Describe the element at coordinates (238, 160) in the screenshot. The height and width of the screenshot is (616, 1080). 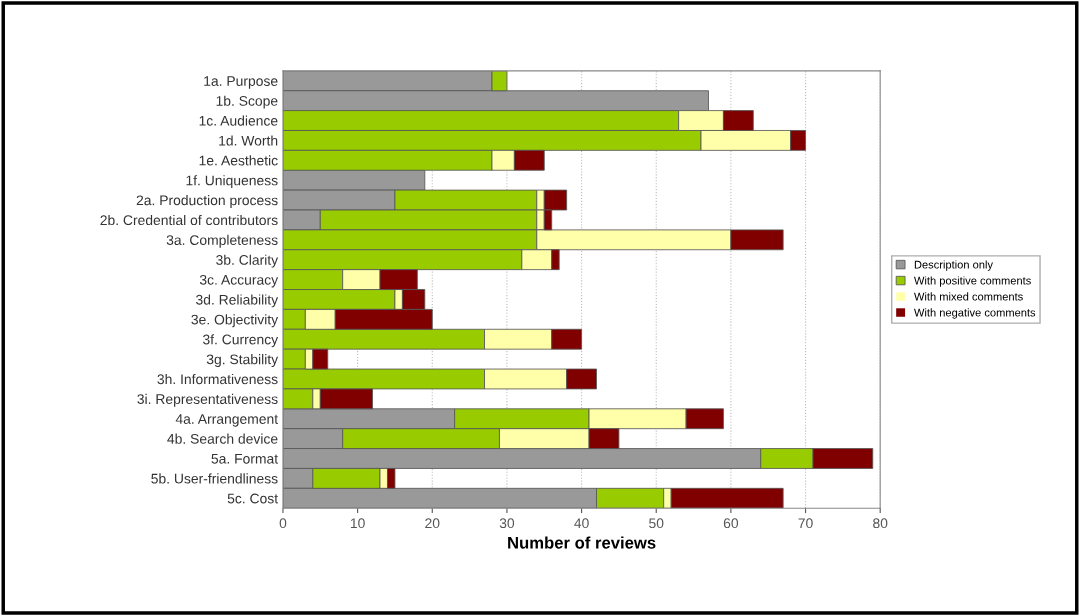
I see `y-tick-label: 1e. Aesthetic` at that location.